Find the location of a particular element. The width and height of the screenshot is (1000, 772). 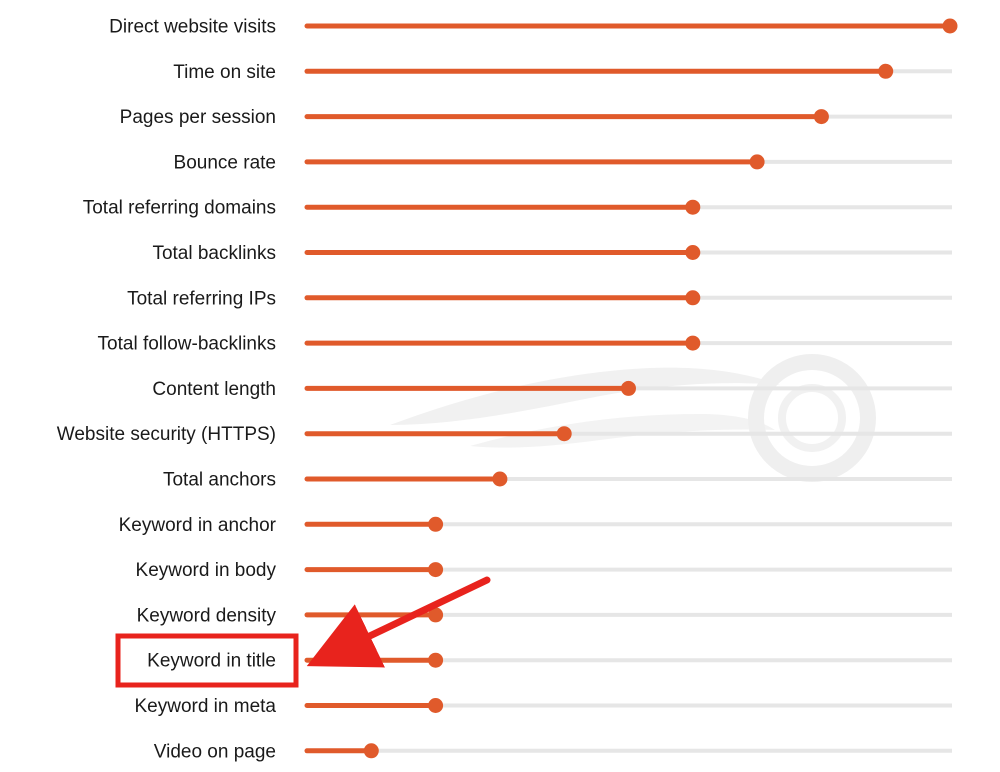

category-label: Pages per session is located at coordinates (198, 117).